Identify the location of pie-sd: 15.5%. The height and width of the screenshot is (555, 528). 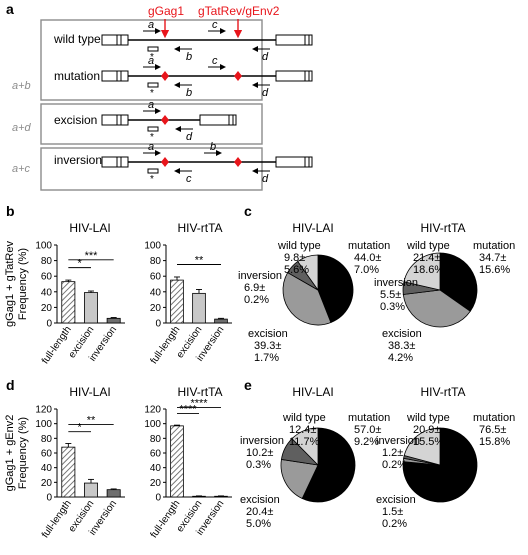
(428, 442).